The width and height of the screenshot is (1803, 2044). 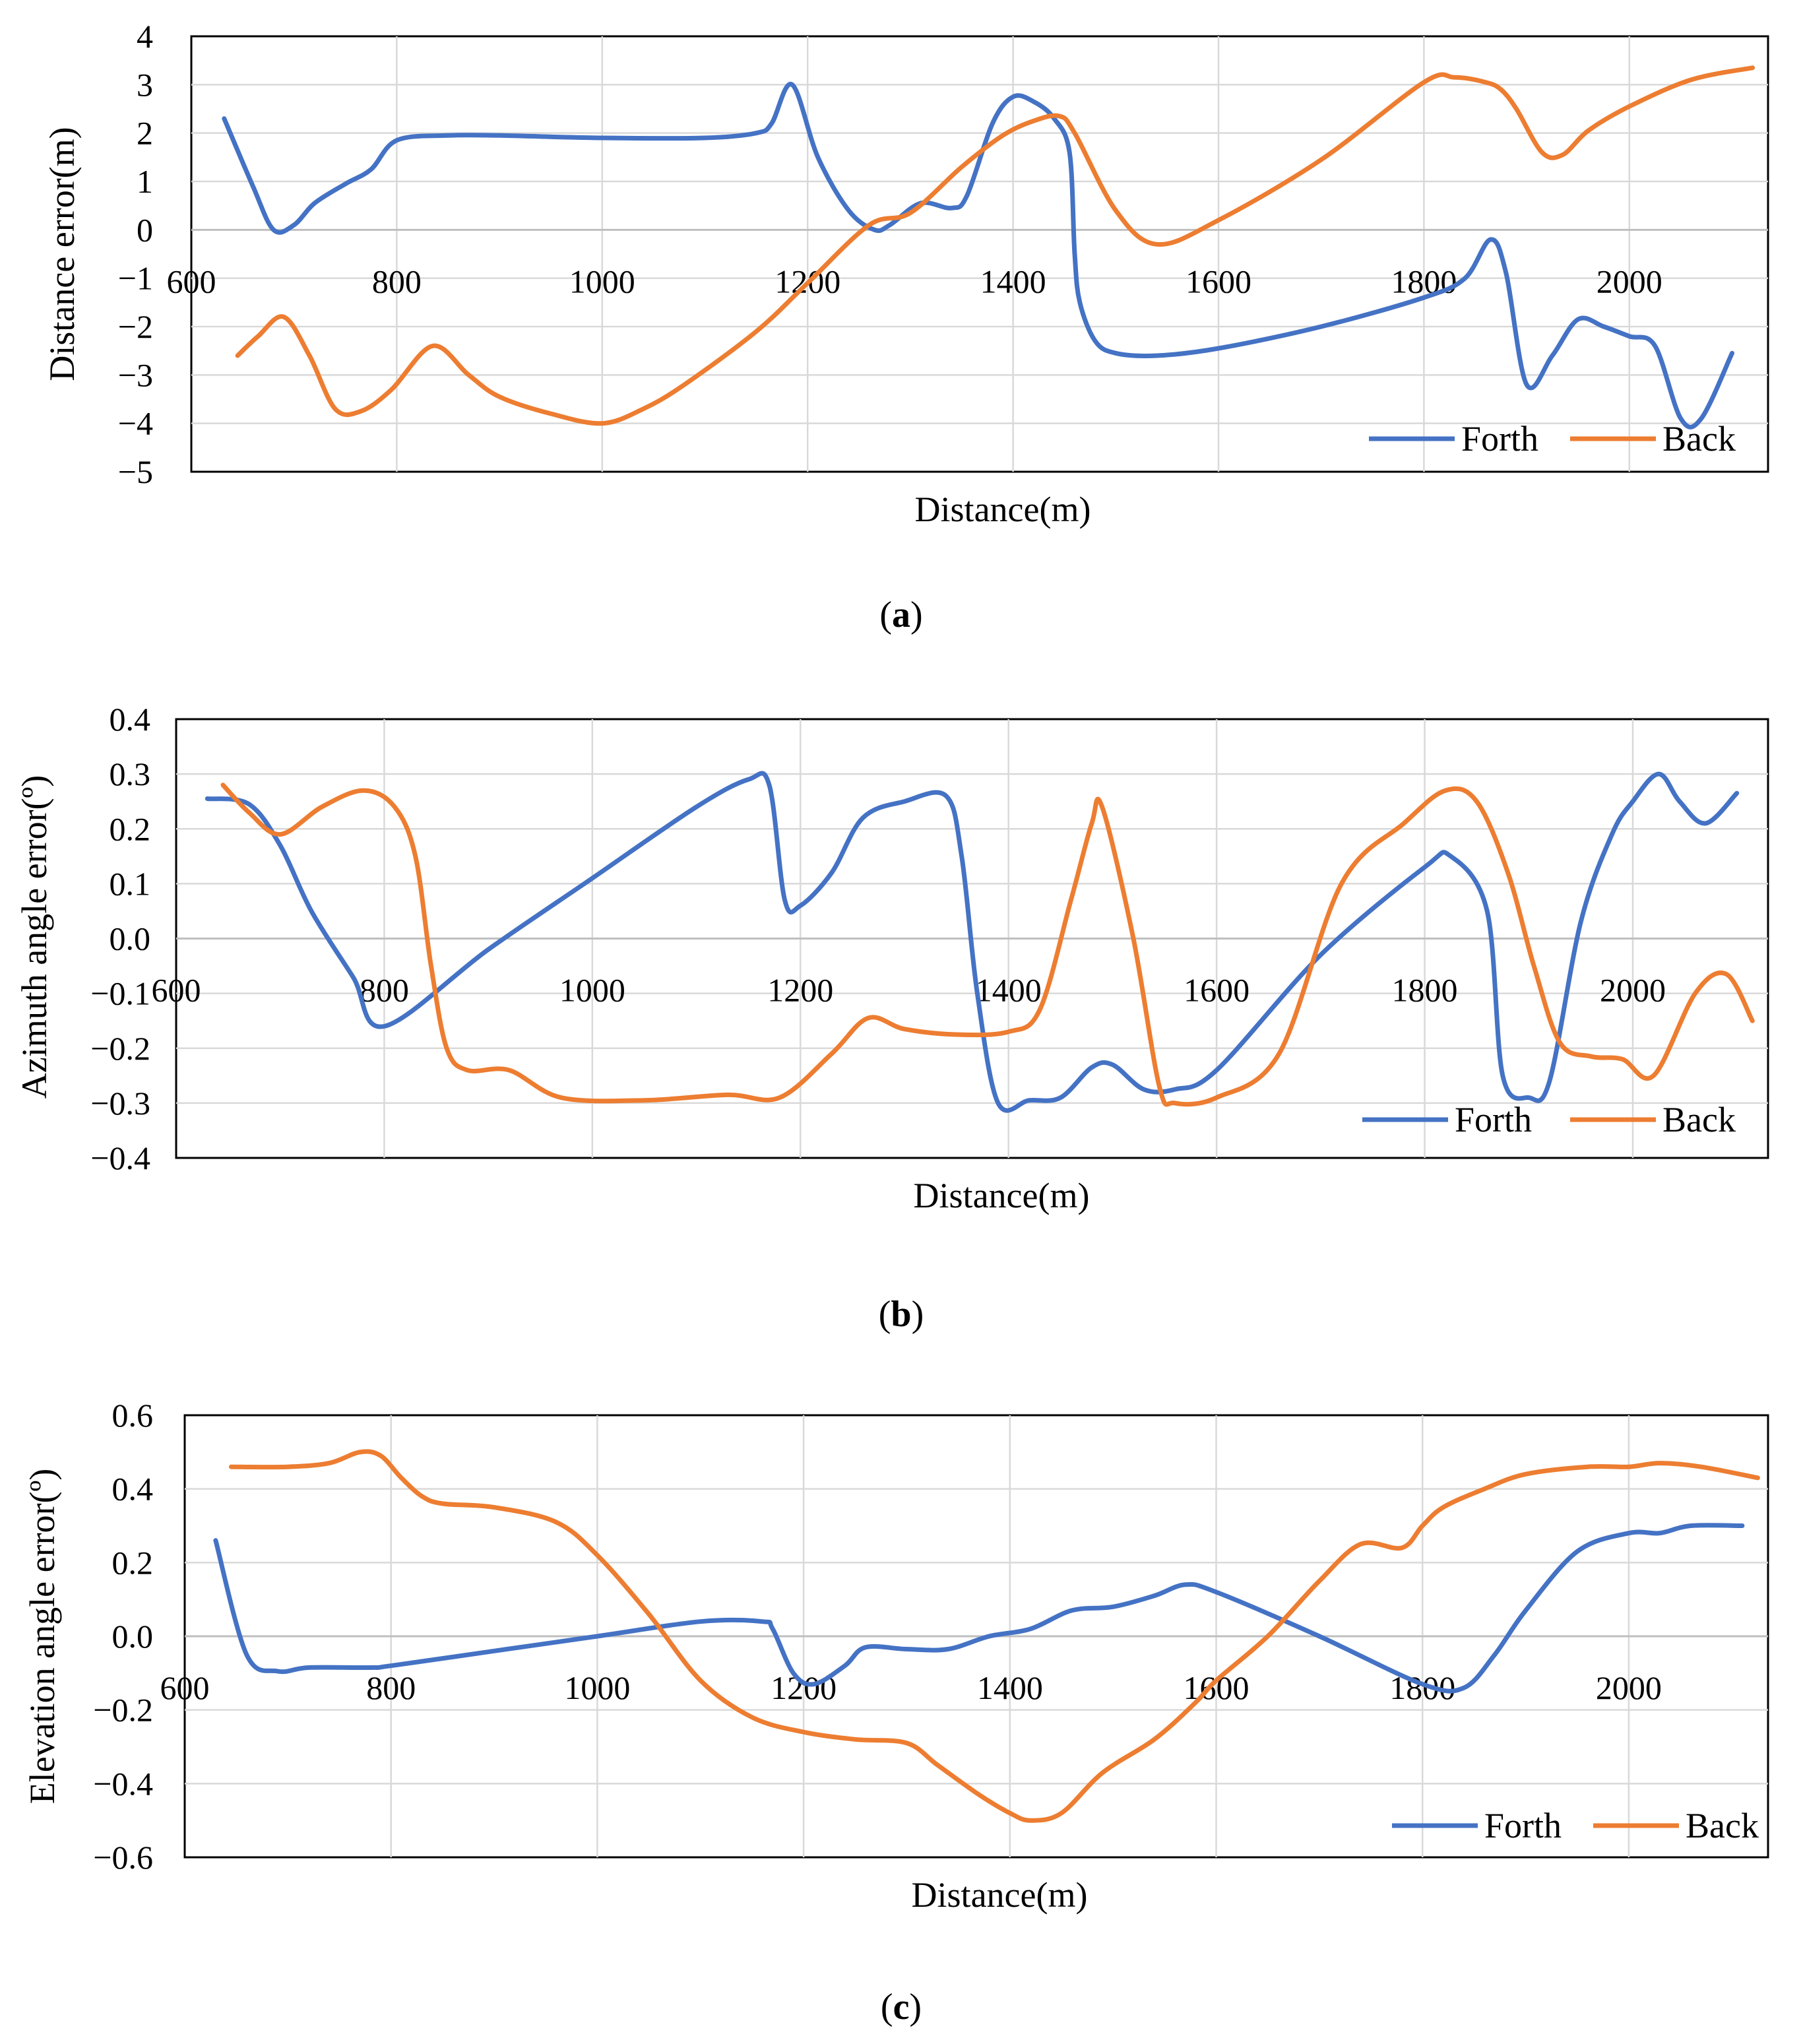 I want to click on y-tick-label: −0.1, so click(x=120, y=993).